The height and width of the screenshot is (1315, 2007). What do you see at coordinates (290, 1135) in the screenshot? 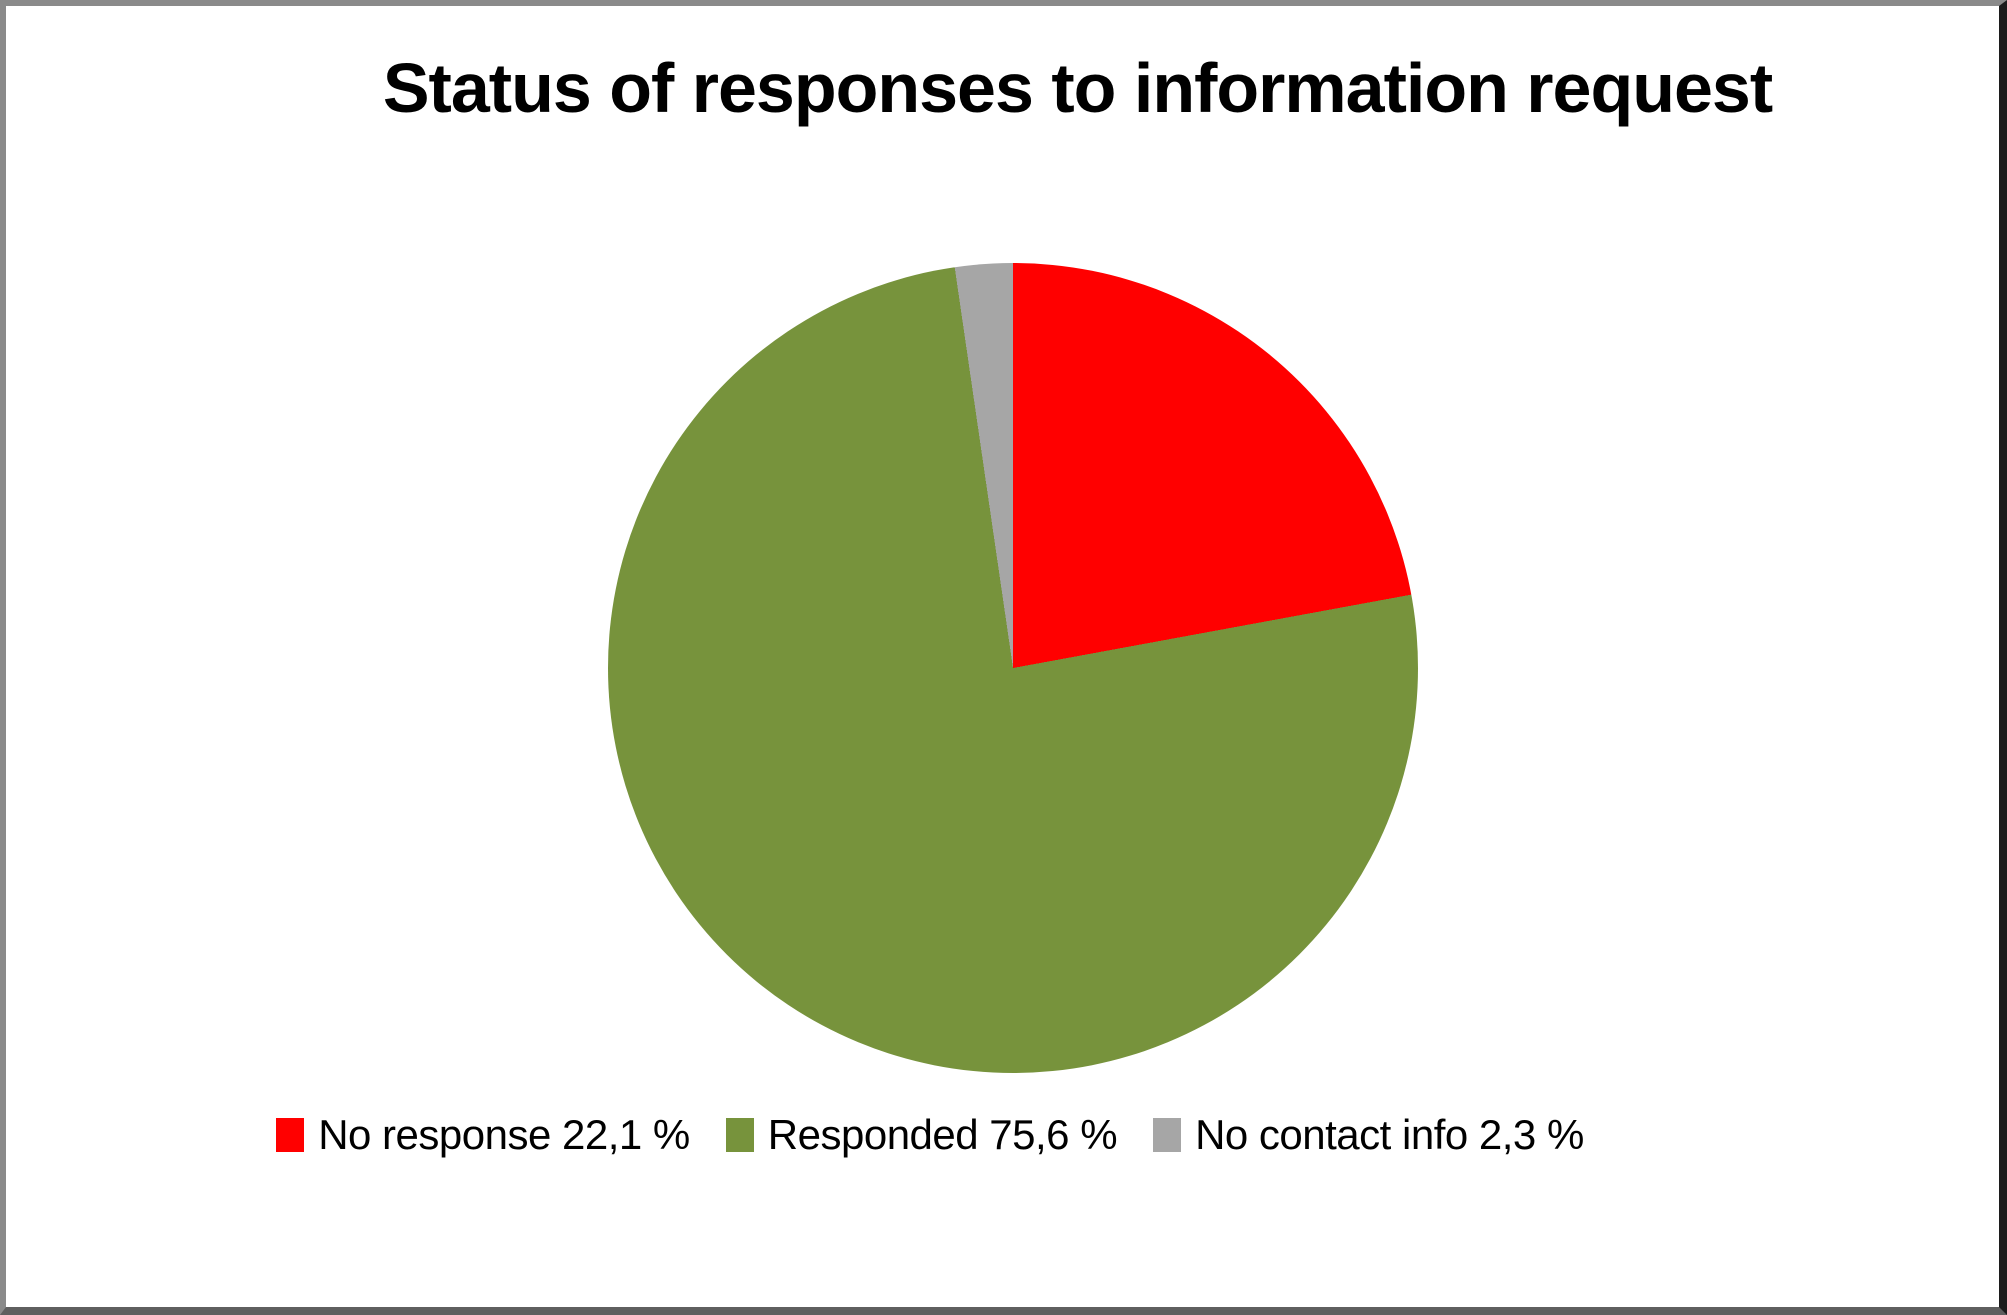
I see `legend-swatch-no-response-icon` at bounding box center [290, 1135].